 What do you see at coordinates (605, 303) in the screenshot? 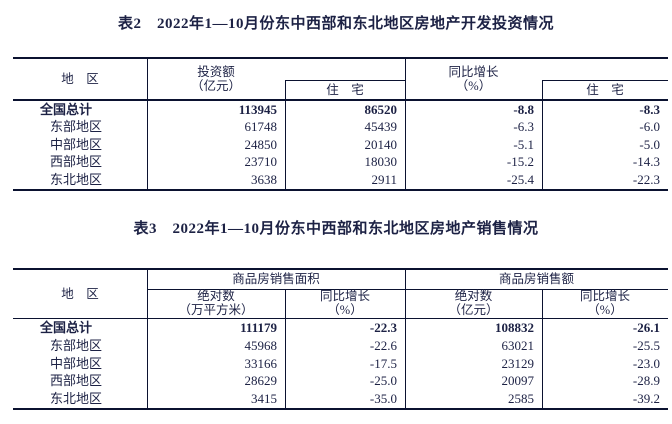
I see `header-amount-yoy: 同比增长 （%）` at bounding box center [605, 303].